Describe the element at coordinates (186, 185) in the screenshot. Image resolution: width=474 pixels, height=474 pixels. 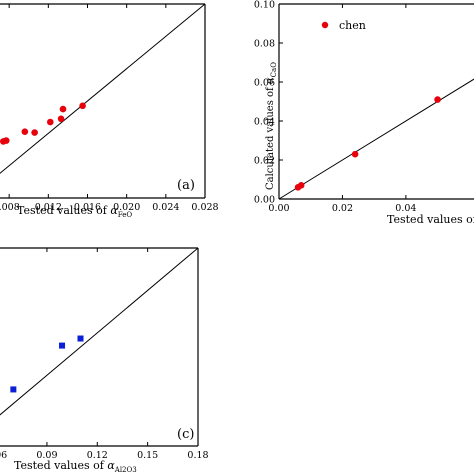
I see `panel-a-label: (a)` at that location.